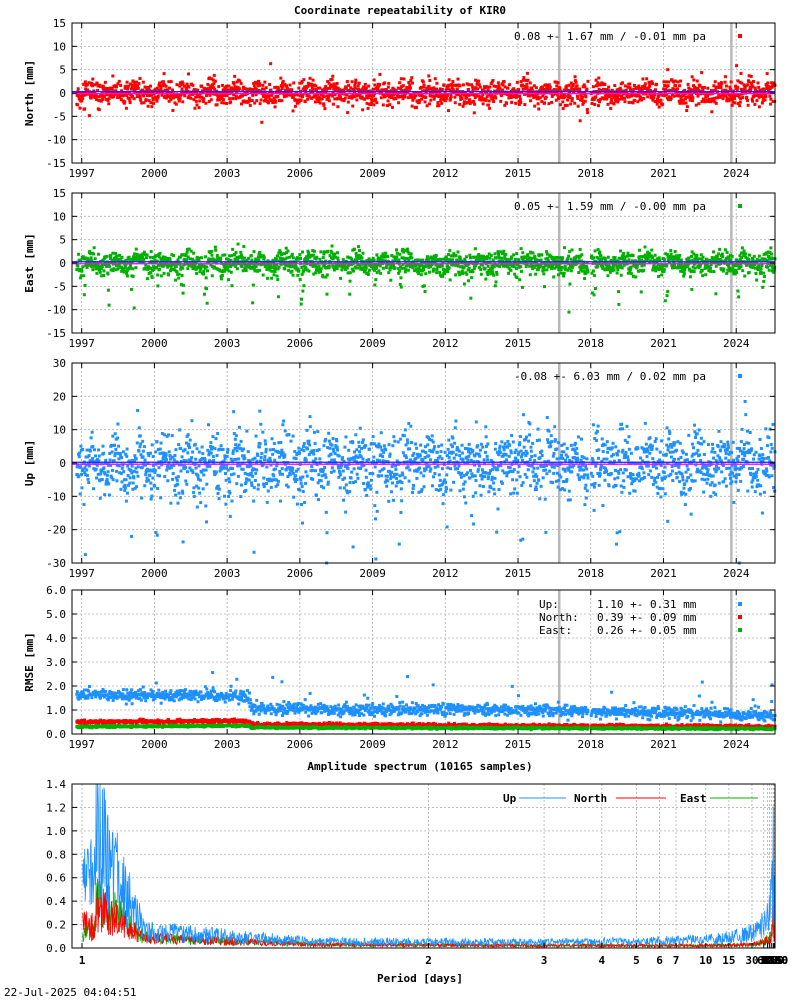 Image resolution: width=800 pixels, height=1000 pixels. Describe the element at coordinates (736, 173) in the screenshot. I see `x-tick-label: 2024` at that location.